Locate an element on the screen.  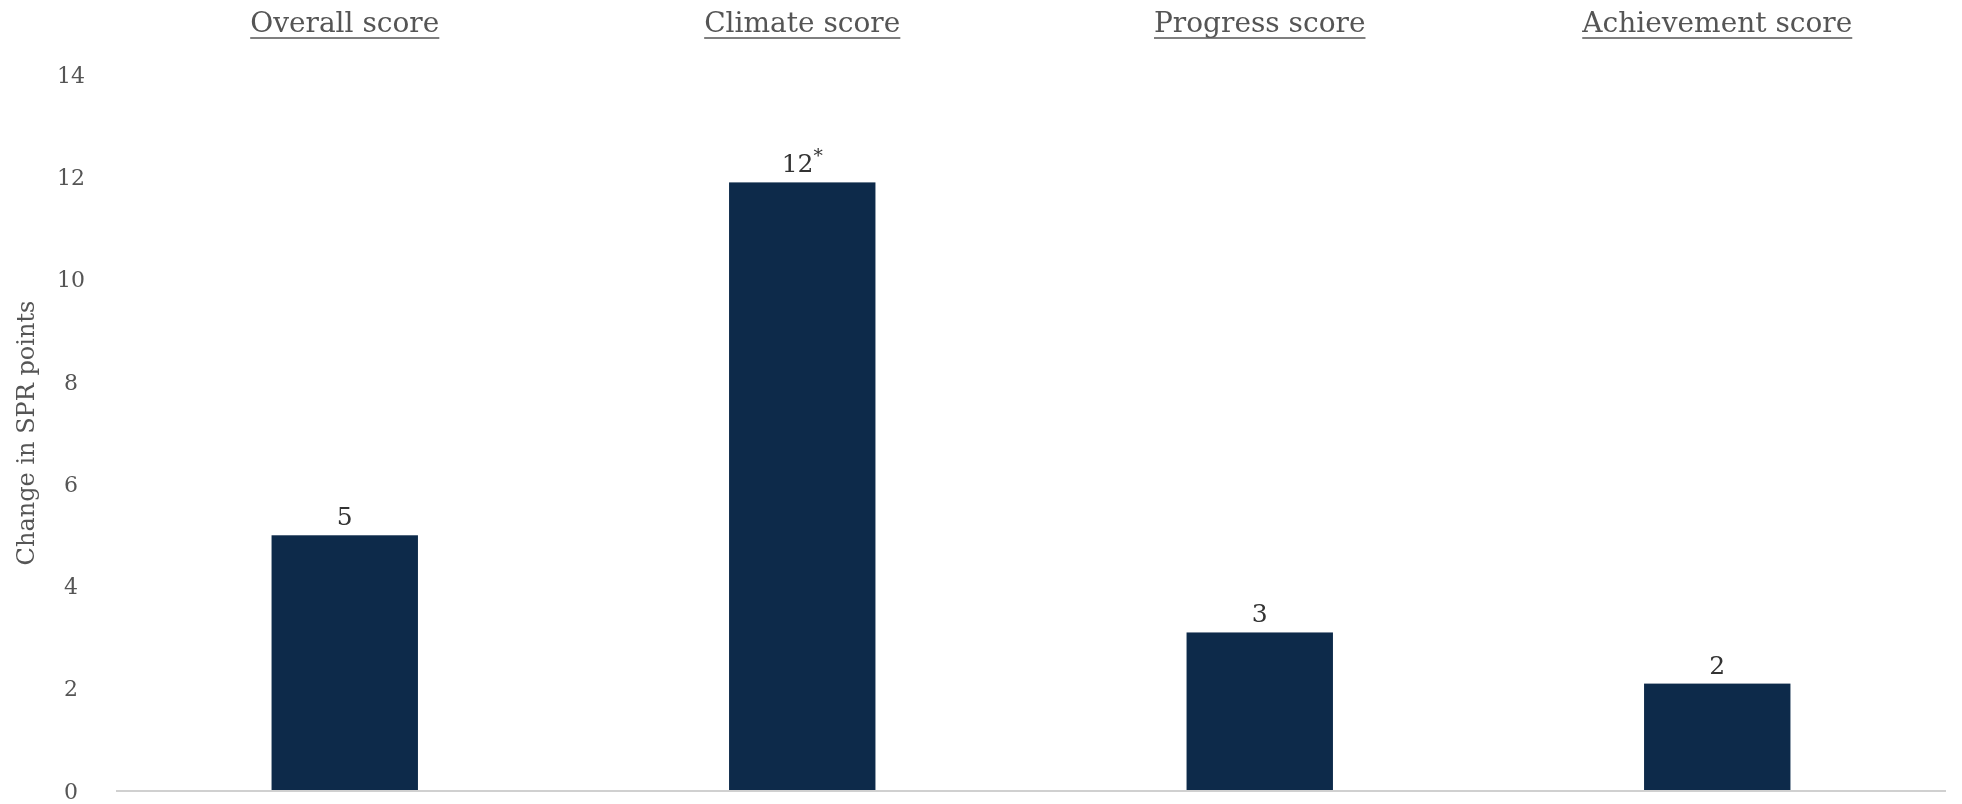
y-tick-label: 2 is located at coordinates (71, 689).